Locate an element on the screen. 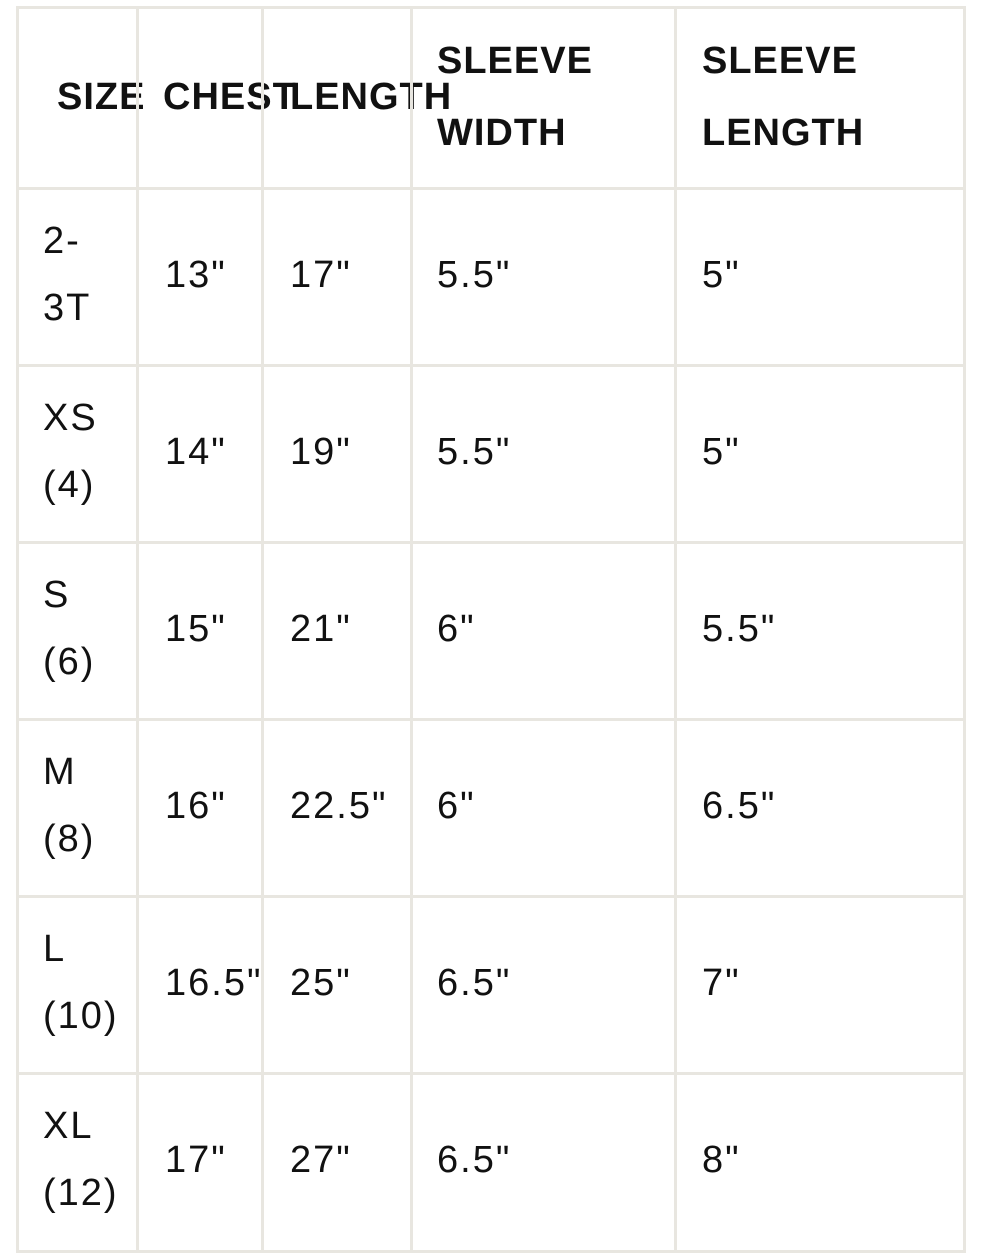 Image resolution: width=983 pixels, height=1253 pixels. table-row: XL (12) 17" 27" 6.5" 8" is located at coordinates (491, 1160).